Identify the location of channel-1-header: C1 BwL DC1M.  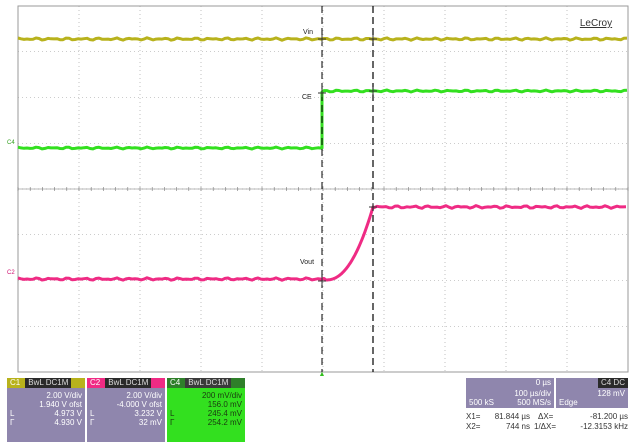
(46, 383).